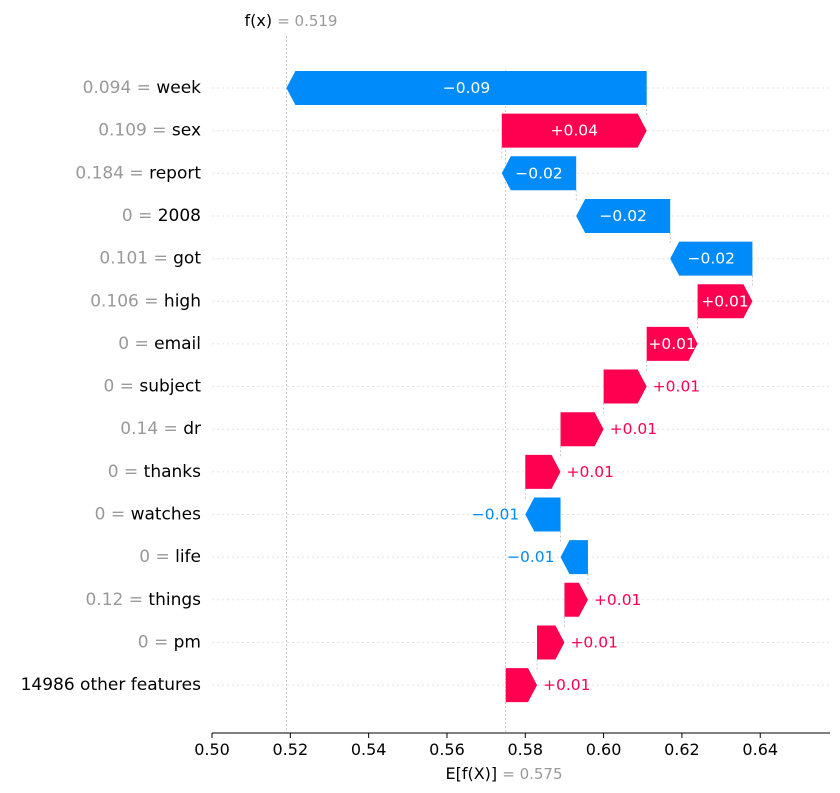  What do you see at coordinates (604, 749) in the screenshot?
I see `x-tick-label: 0.60` at bounding box center [604, 749].